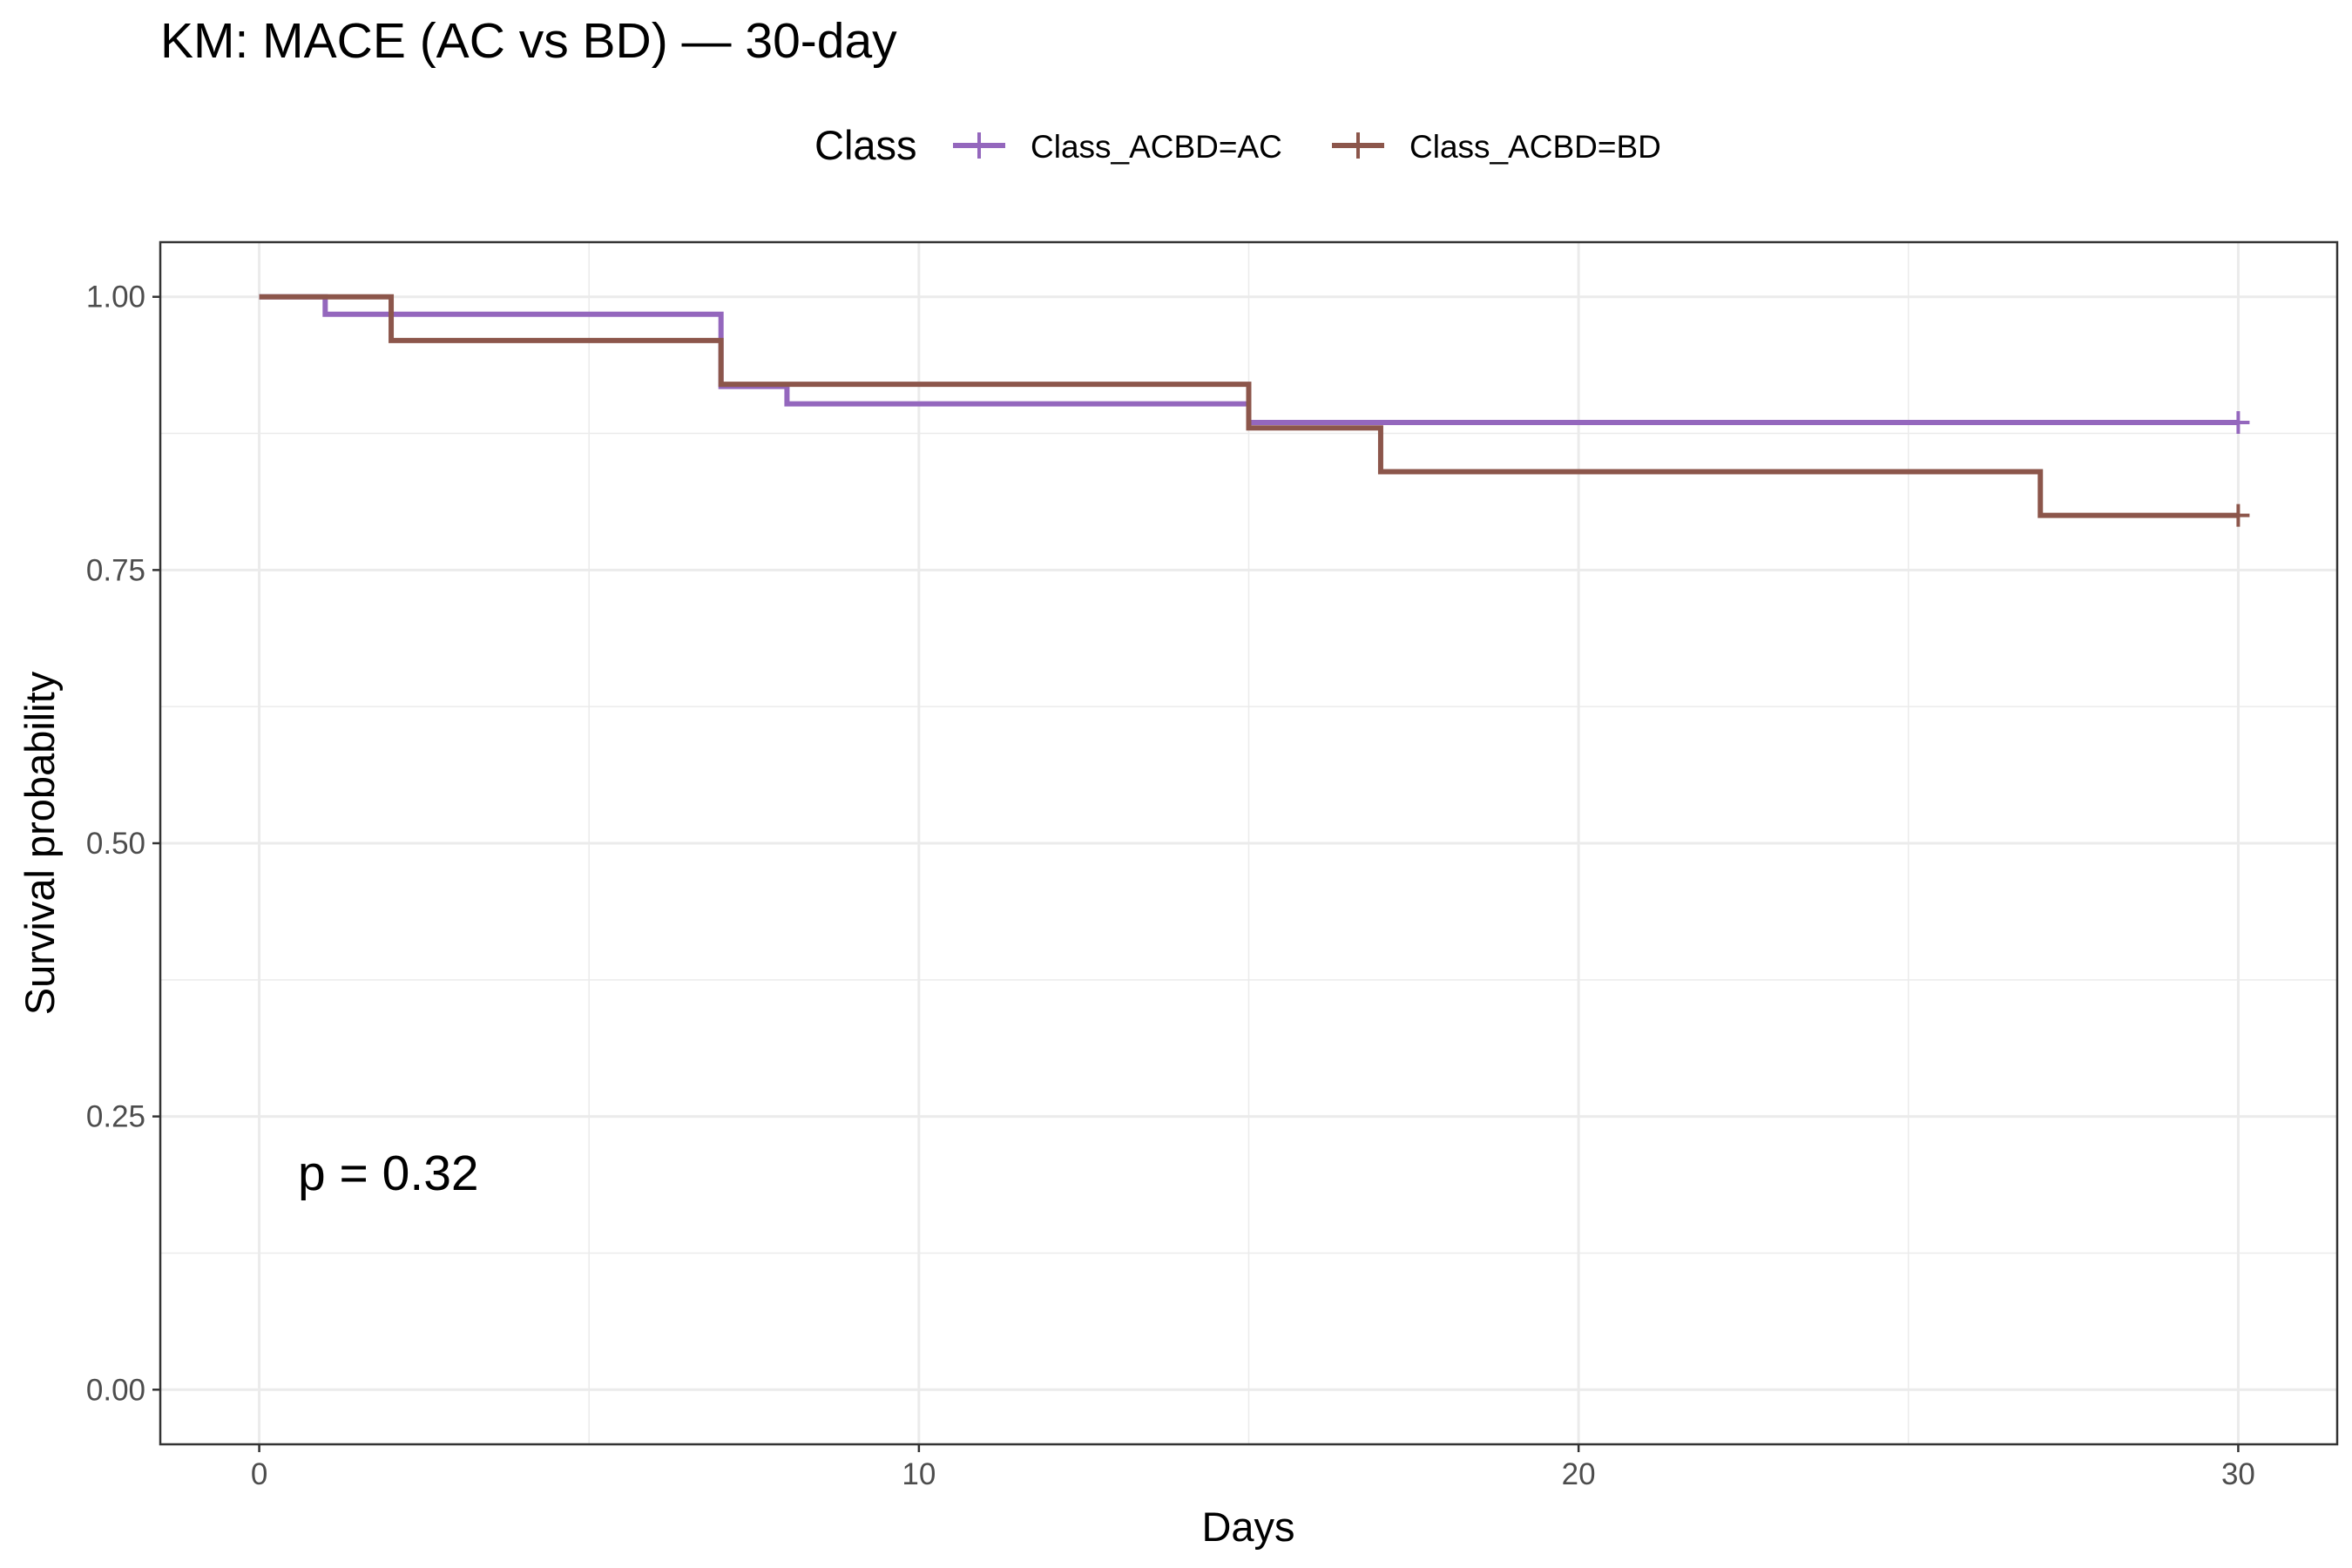  I want to click on x-tick-label: 0, so click(259, 1474).